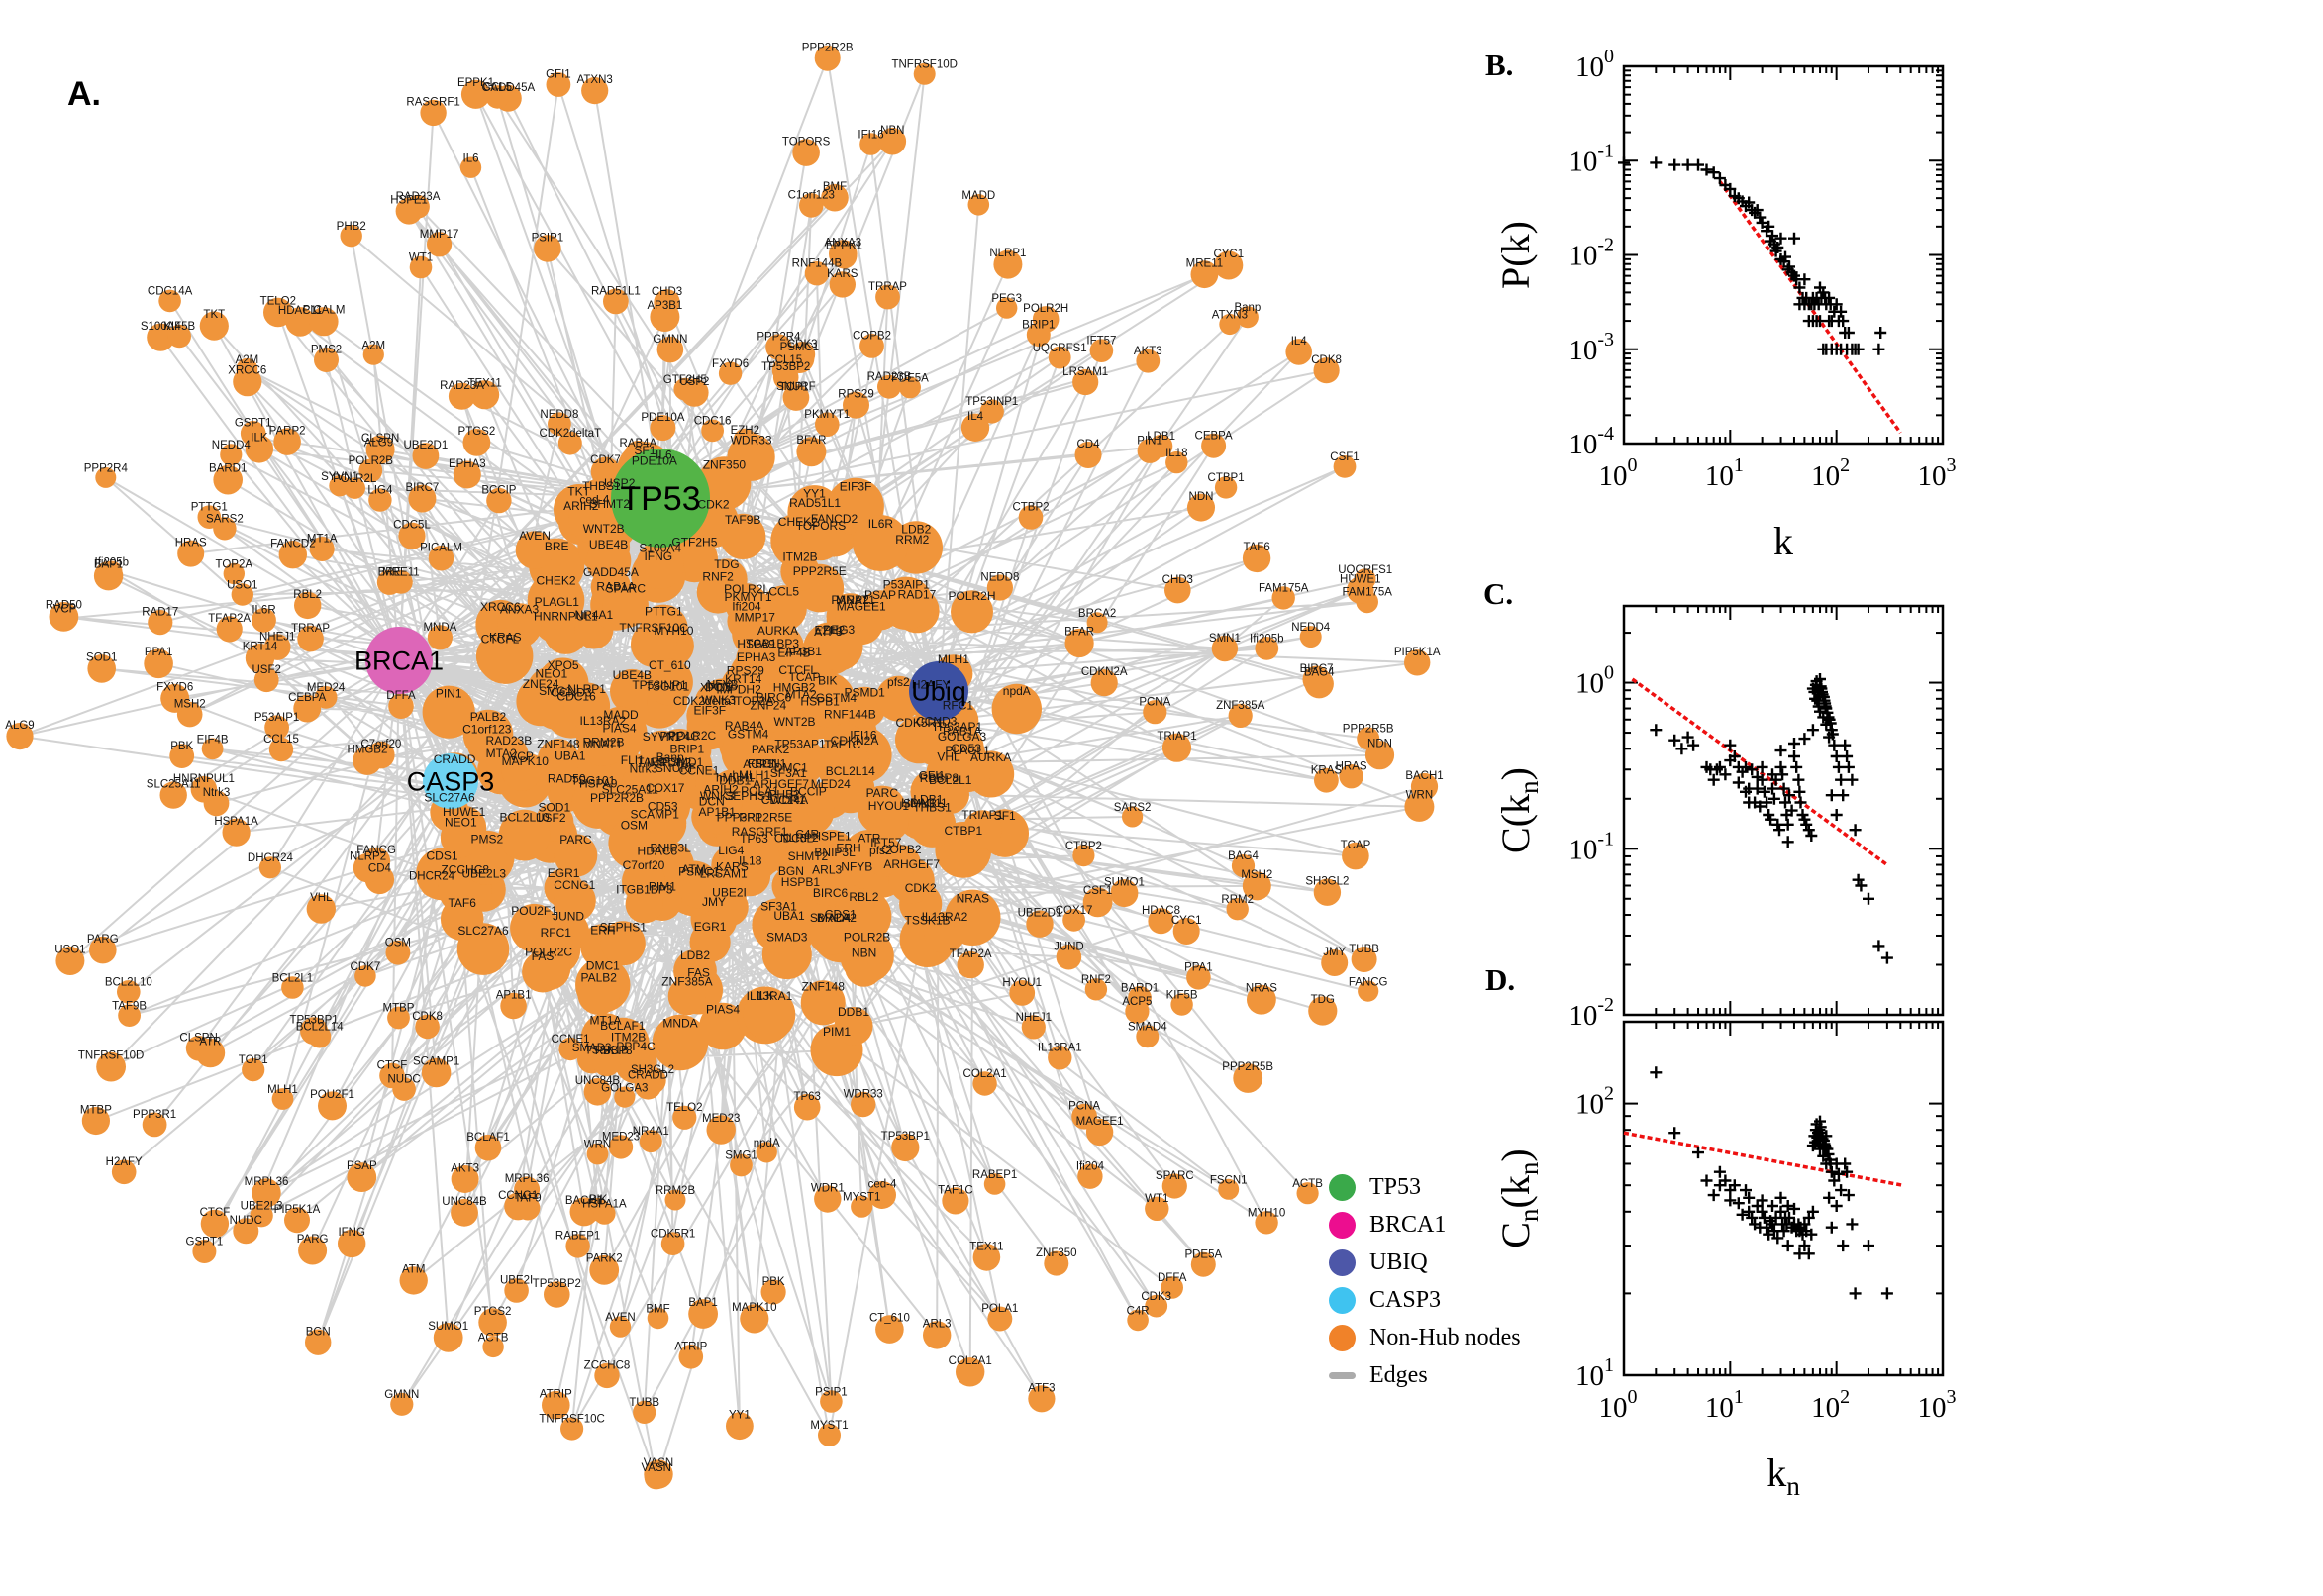  I want to click on gene-node-label: H2AFY, so click(124, 1162).